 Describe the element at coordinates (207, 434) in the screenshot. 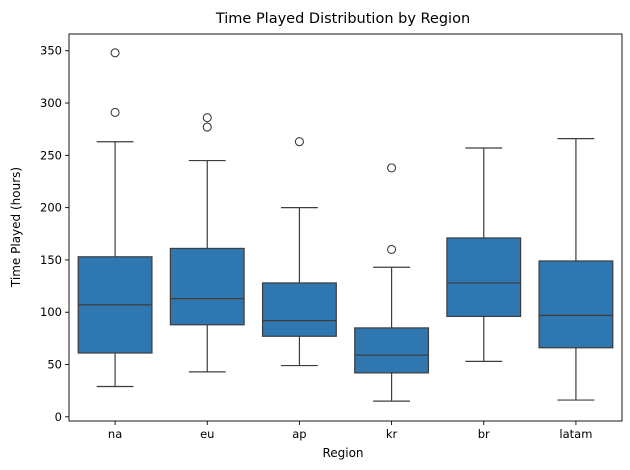

I see `x-tick-label: eu` at that location.